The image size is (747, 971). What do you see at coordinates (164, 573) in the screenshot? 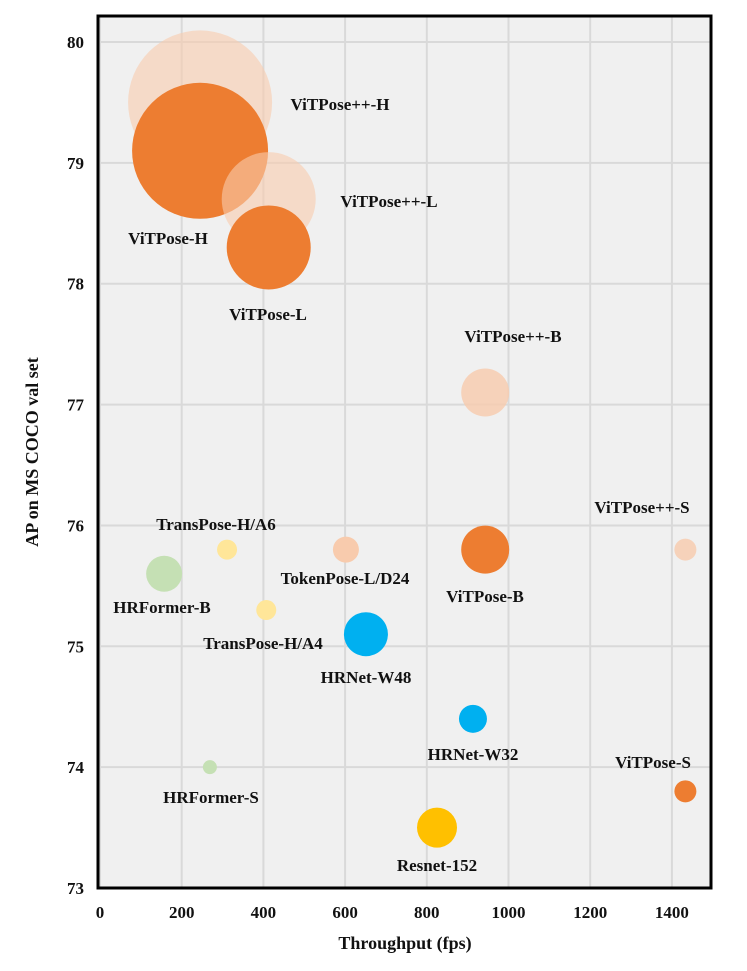
I see `bubble-hrformer-b` at bounding box center [164, 573].